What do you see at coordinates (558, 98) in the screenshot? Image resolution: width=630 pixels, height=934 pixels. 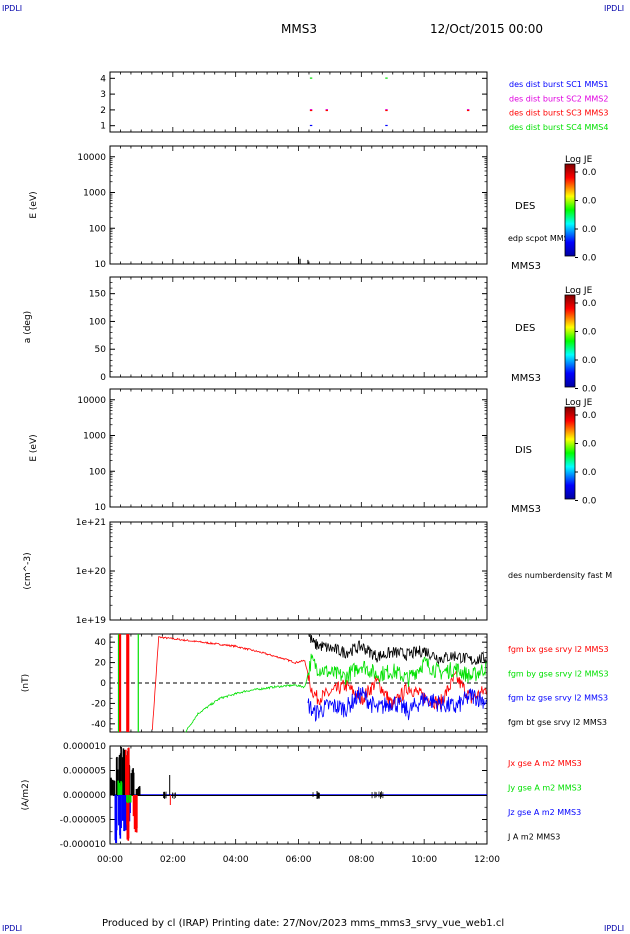 I see `legend-entry-burst: des dist burst SC2 MMS2` at bounding box center [558, 98].